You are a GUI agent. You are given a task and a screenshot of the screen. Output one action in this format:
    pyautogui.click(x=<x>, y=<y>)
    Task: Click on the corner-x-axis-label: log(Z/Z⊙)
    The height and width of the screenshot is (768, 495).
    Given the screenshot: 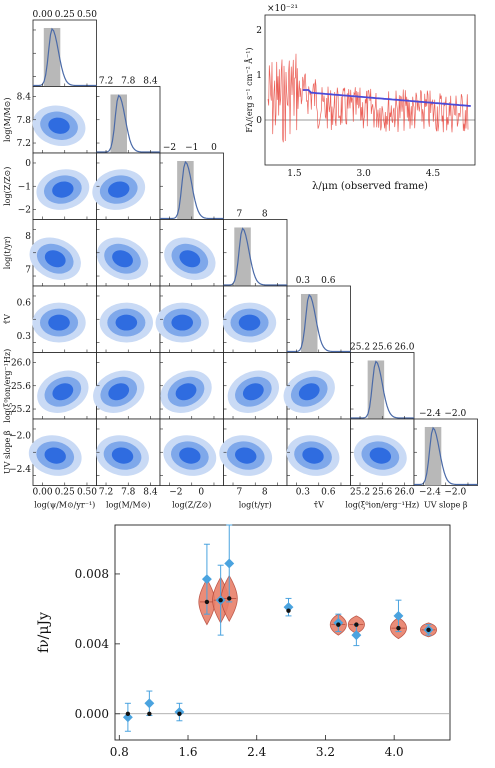 What is the action you would take?
    pyautogui.click(x=191, y=505)
    